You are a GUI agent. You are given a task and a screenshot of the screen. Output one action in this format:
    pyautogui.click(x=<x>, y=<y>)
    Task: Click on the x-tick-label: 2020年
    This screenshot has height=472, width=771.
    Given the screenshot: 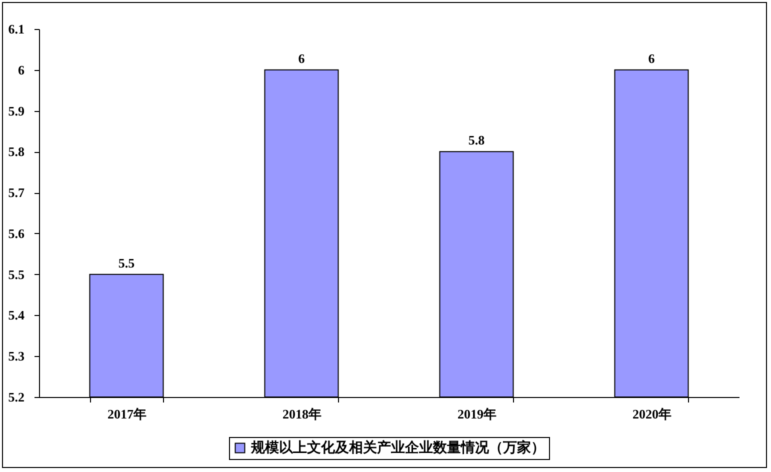 What is the action you would take?
    pyautogui.click(x=652, y=414)
    